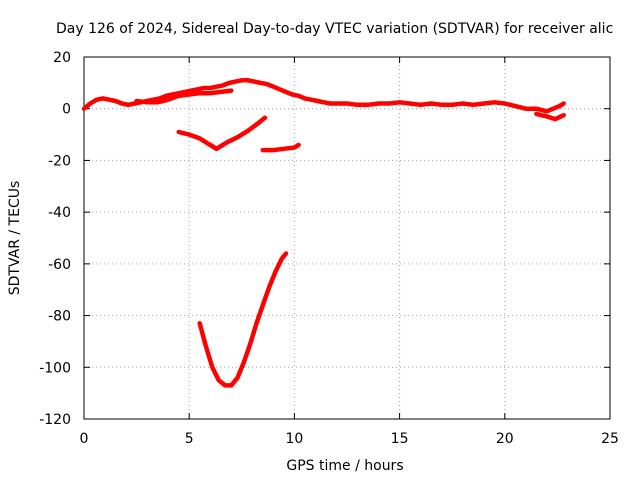 The image size is (640, 480). Describe the element at coordinates (189, 439) in the screenshot. I see `x-tick-label: 5` at that location.